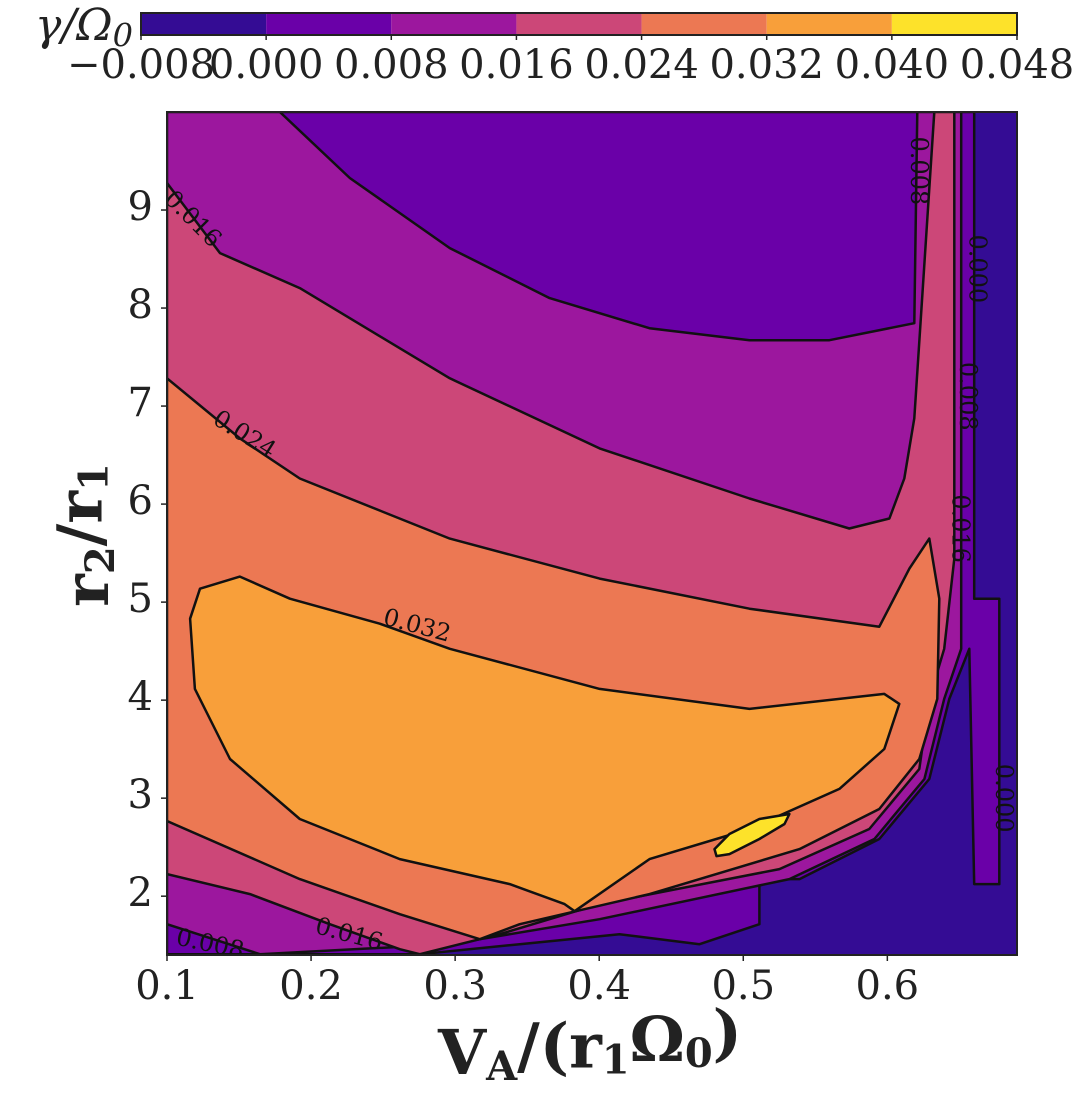 This screenshot has width=1081, height=1106. I want to click on colorbar-tick-label: 0.008, so click(391, 65).